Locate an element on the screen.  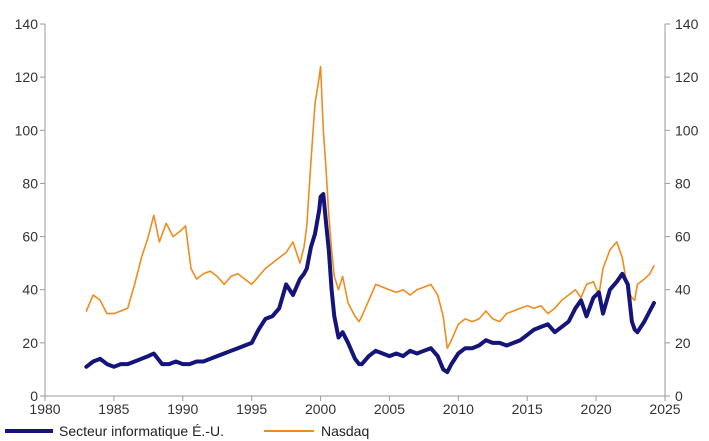
y-tick-label-left: 80 is located at coordinates (30, 183).